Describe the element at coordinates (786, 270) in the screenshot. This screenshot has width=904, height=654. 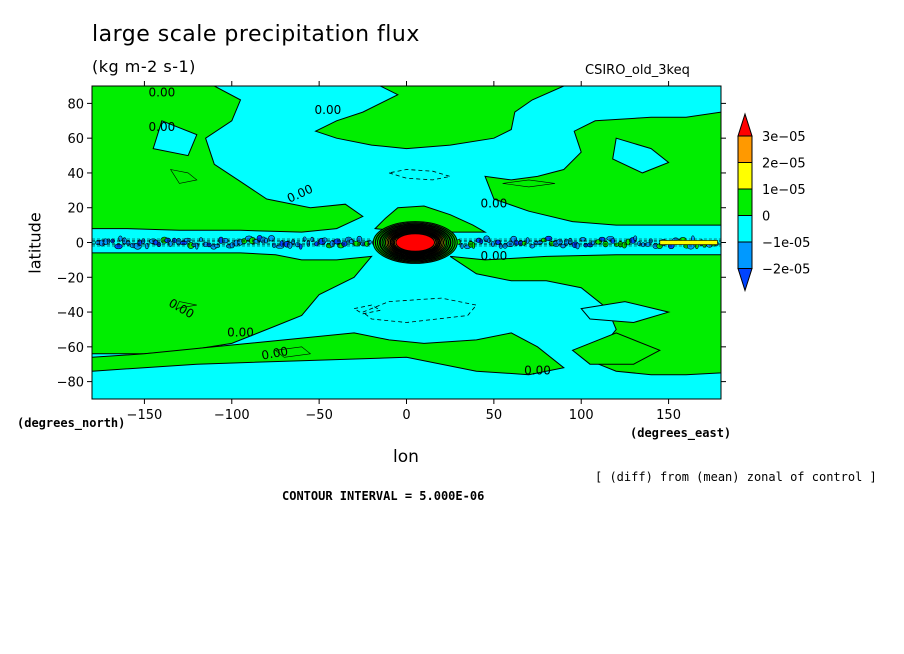
I see `colorbar-label: −2e-05` at that location.